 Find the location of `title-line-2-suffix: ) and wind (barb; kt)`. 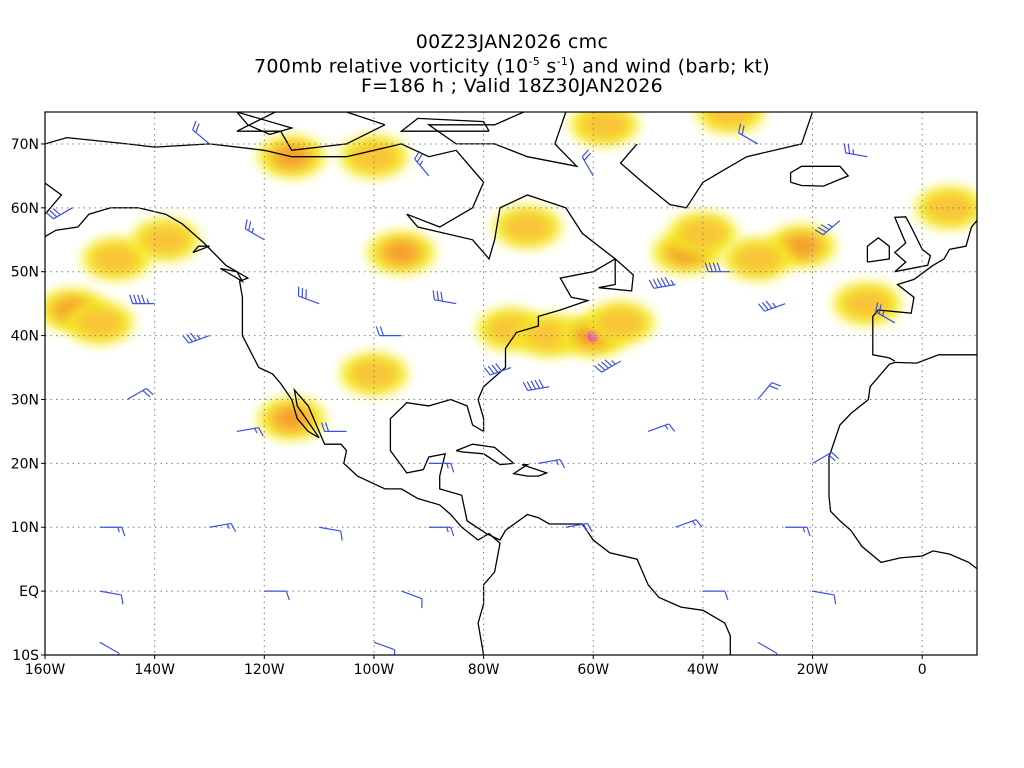

title-line-2-suffix: ) and wind (barb; kt) is located at coordinates (669, 66).